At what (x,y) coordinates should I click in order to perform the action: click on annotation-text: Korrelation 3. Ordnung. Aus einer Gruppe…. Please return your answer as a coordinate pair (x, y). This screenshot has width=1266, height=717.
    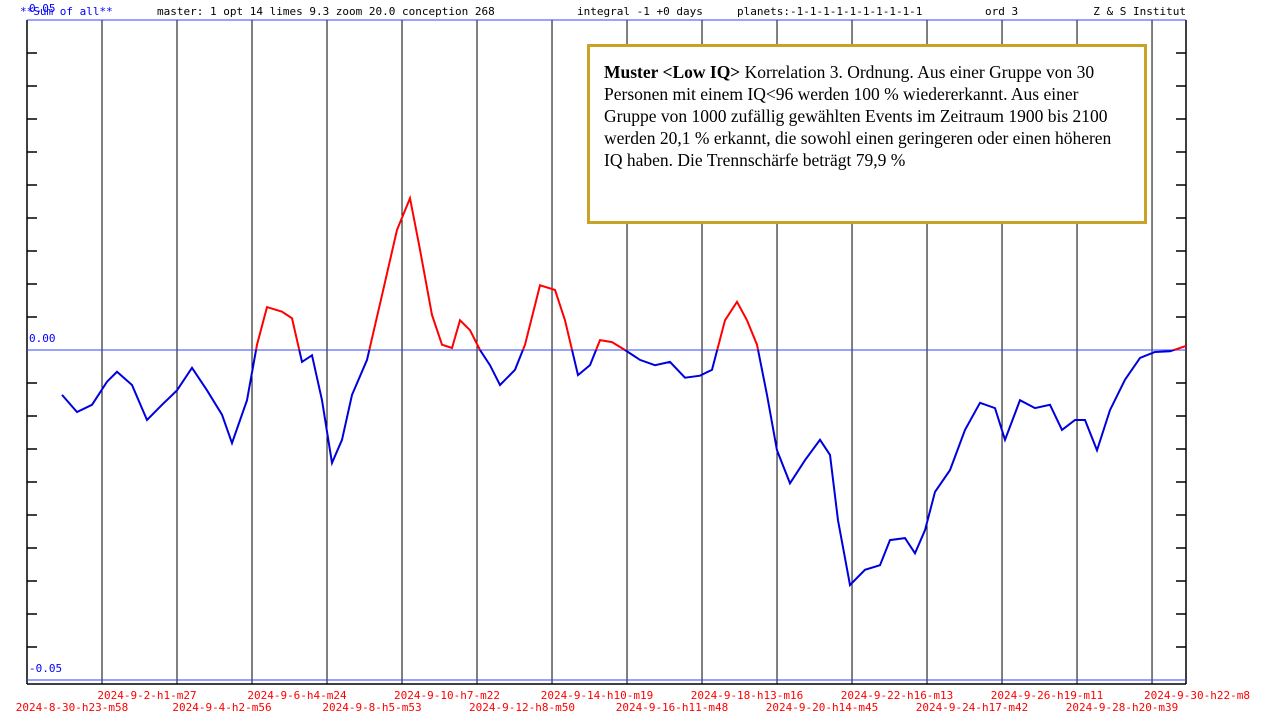
    Looking at the image, I should click on (858, 116).